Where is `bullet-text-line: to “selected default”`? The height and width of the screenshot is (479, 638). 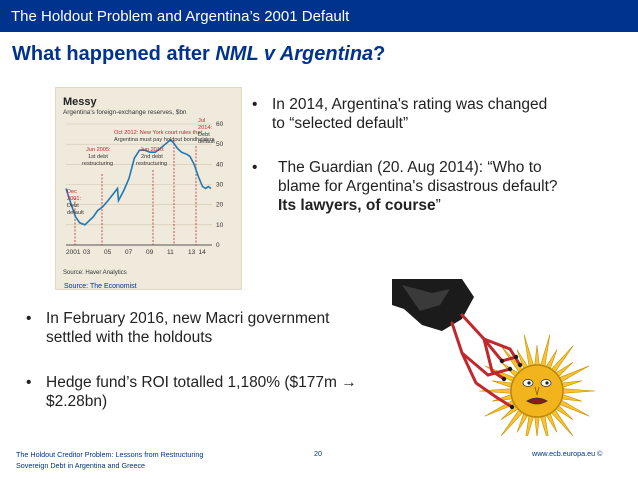
bullet-text-line: to “selected default” is located at coordinates (340, 123).